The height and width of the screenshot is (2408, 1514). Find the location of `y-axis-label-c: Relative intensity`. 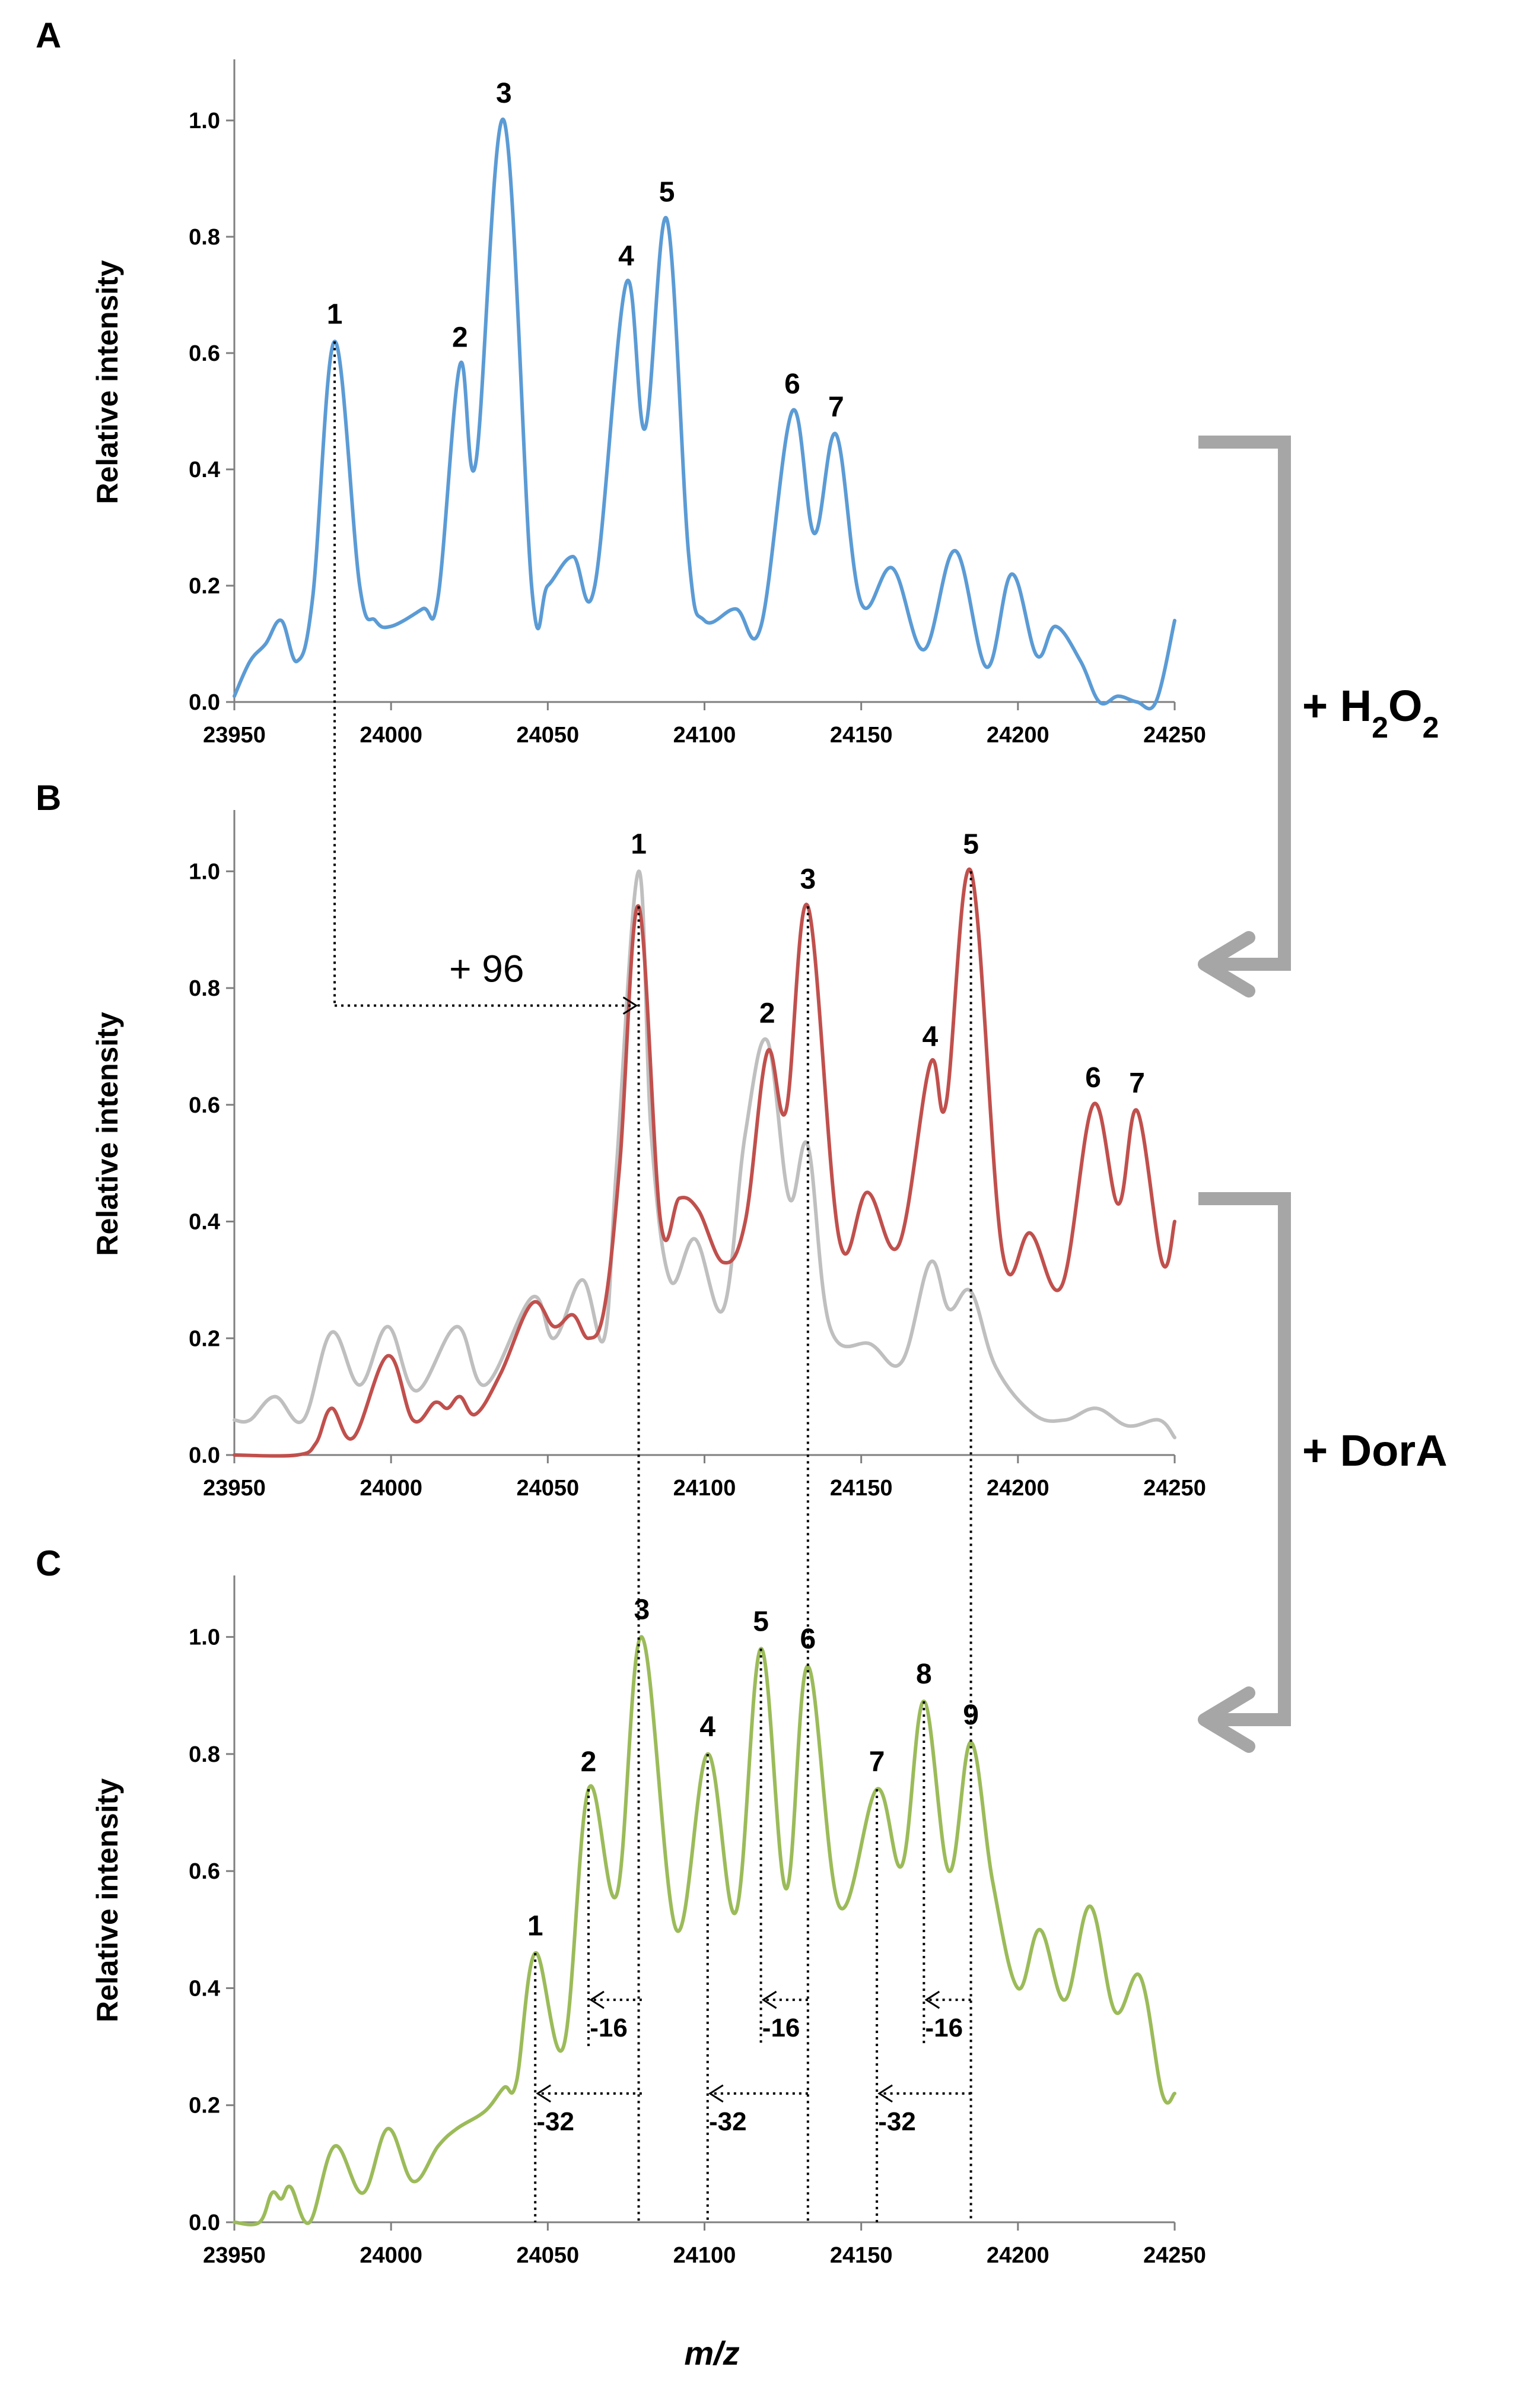

y-axis-label-c: Relative intensity is located at coordinates (107, 1900).